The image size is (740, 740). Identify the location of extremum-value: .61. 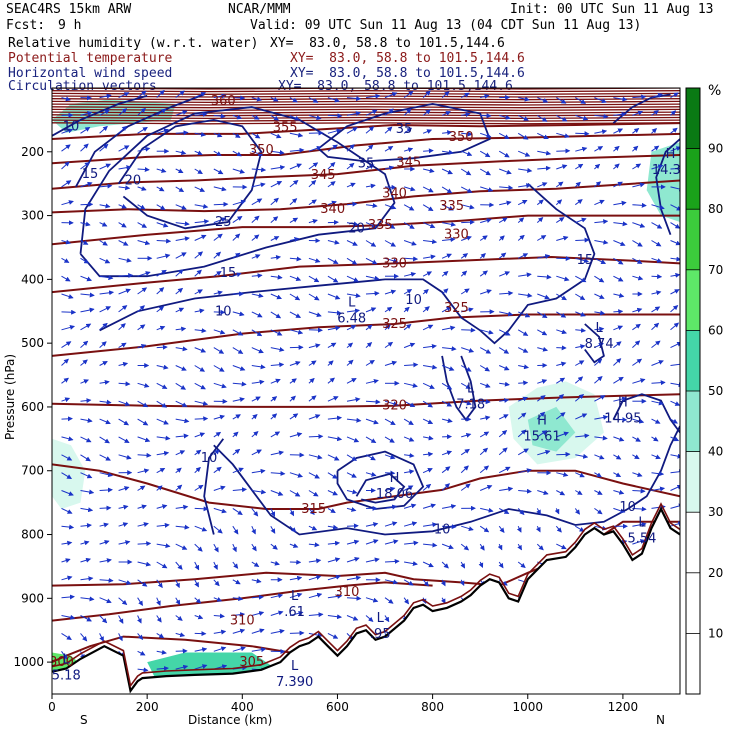
(294, 612).